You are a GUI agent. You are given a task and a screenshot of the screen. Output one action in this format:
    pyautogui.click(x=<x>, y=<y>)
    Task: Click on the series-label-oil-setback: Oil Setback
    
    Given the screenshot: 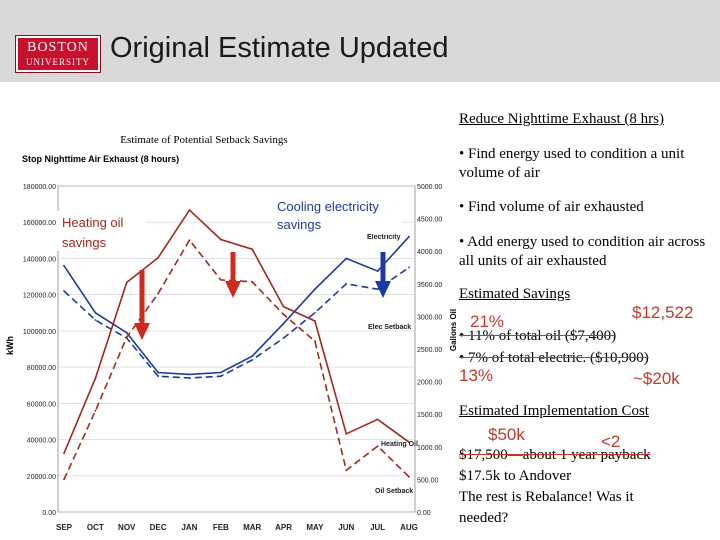 What is the action you would take?
    pyautogui.click(x=394, y=491)
    